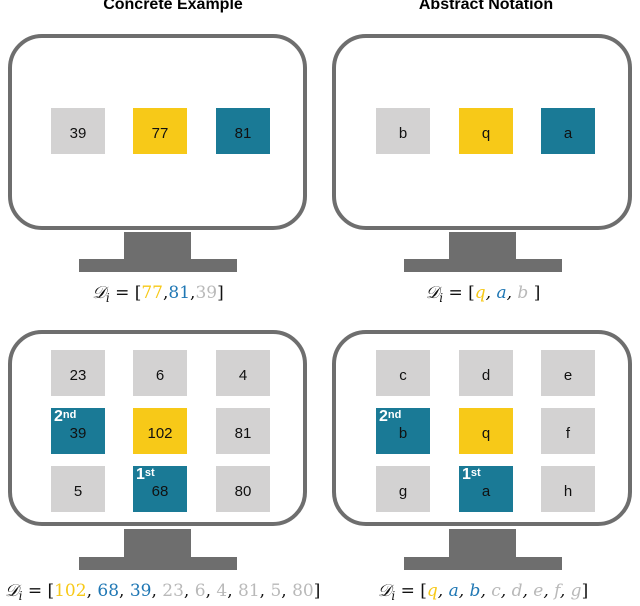 This screenshot has height=606, width=640. I want to click on tile-77: 77, so click(160, 131).